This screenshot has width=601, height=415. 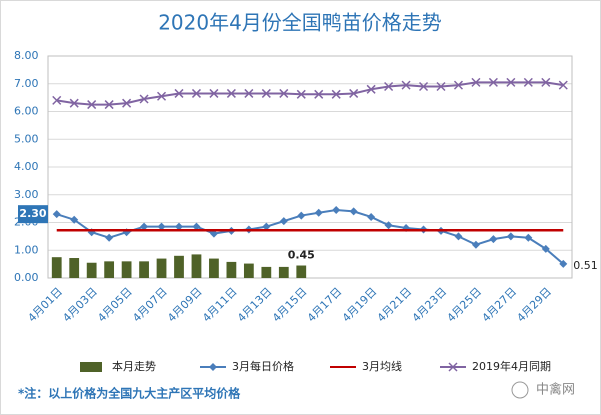 I want to click on y-tick-label: 7.00, so click(x=26, y=83).